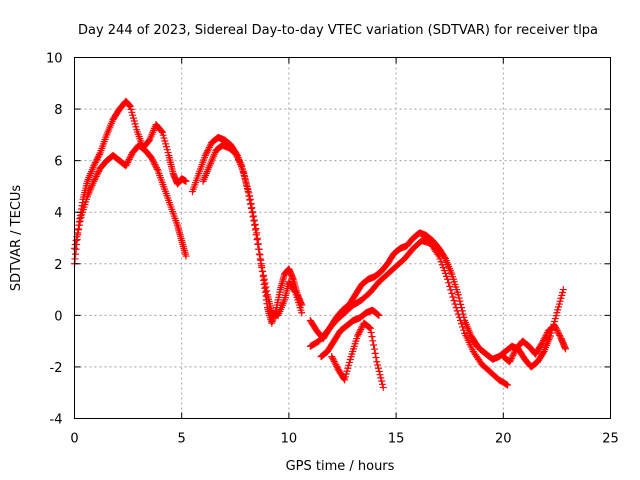 This screenshot has width=640, height=480. What do you see at coordinates (58, 265) in the screenshot?
I see `y-tick-label: 2` at bounding box center [58, 265].